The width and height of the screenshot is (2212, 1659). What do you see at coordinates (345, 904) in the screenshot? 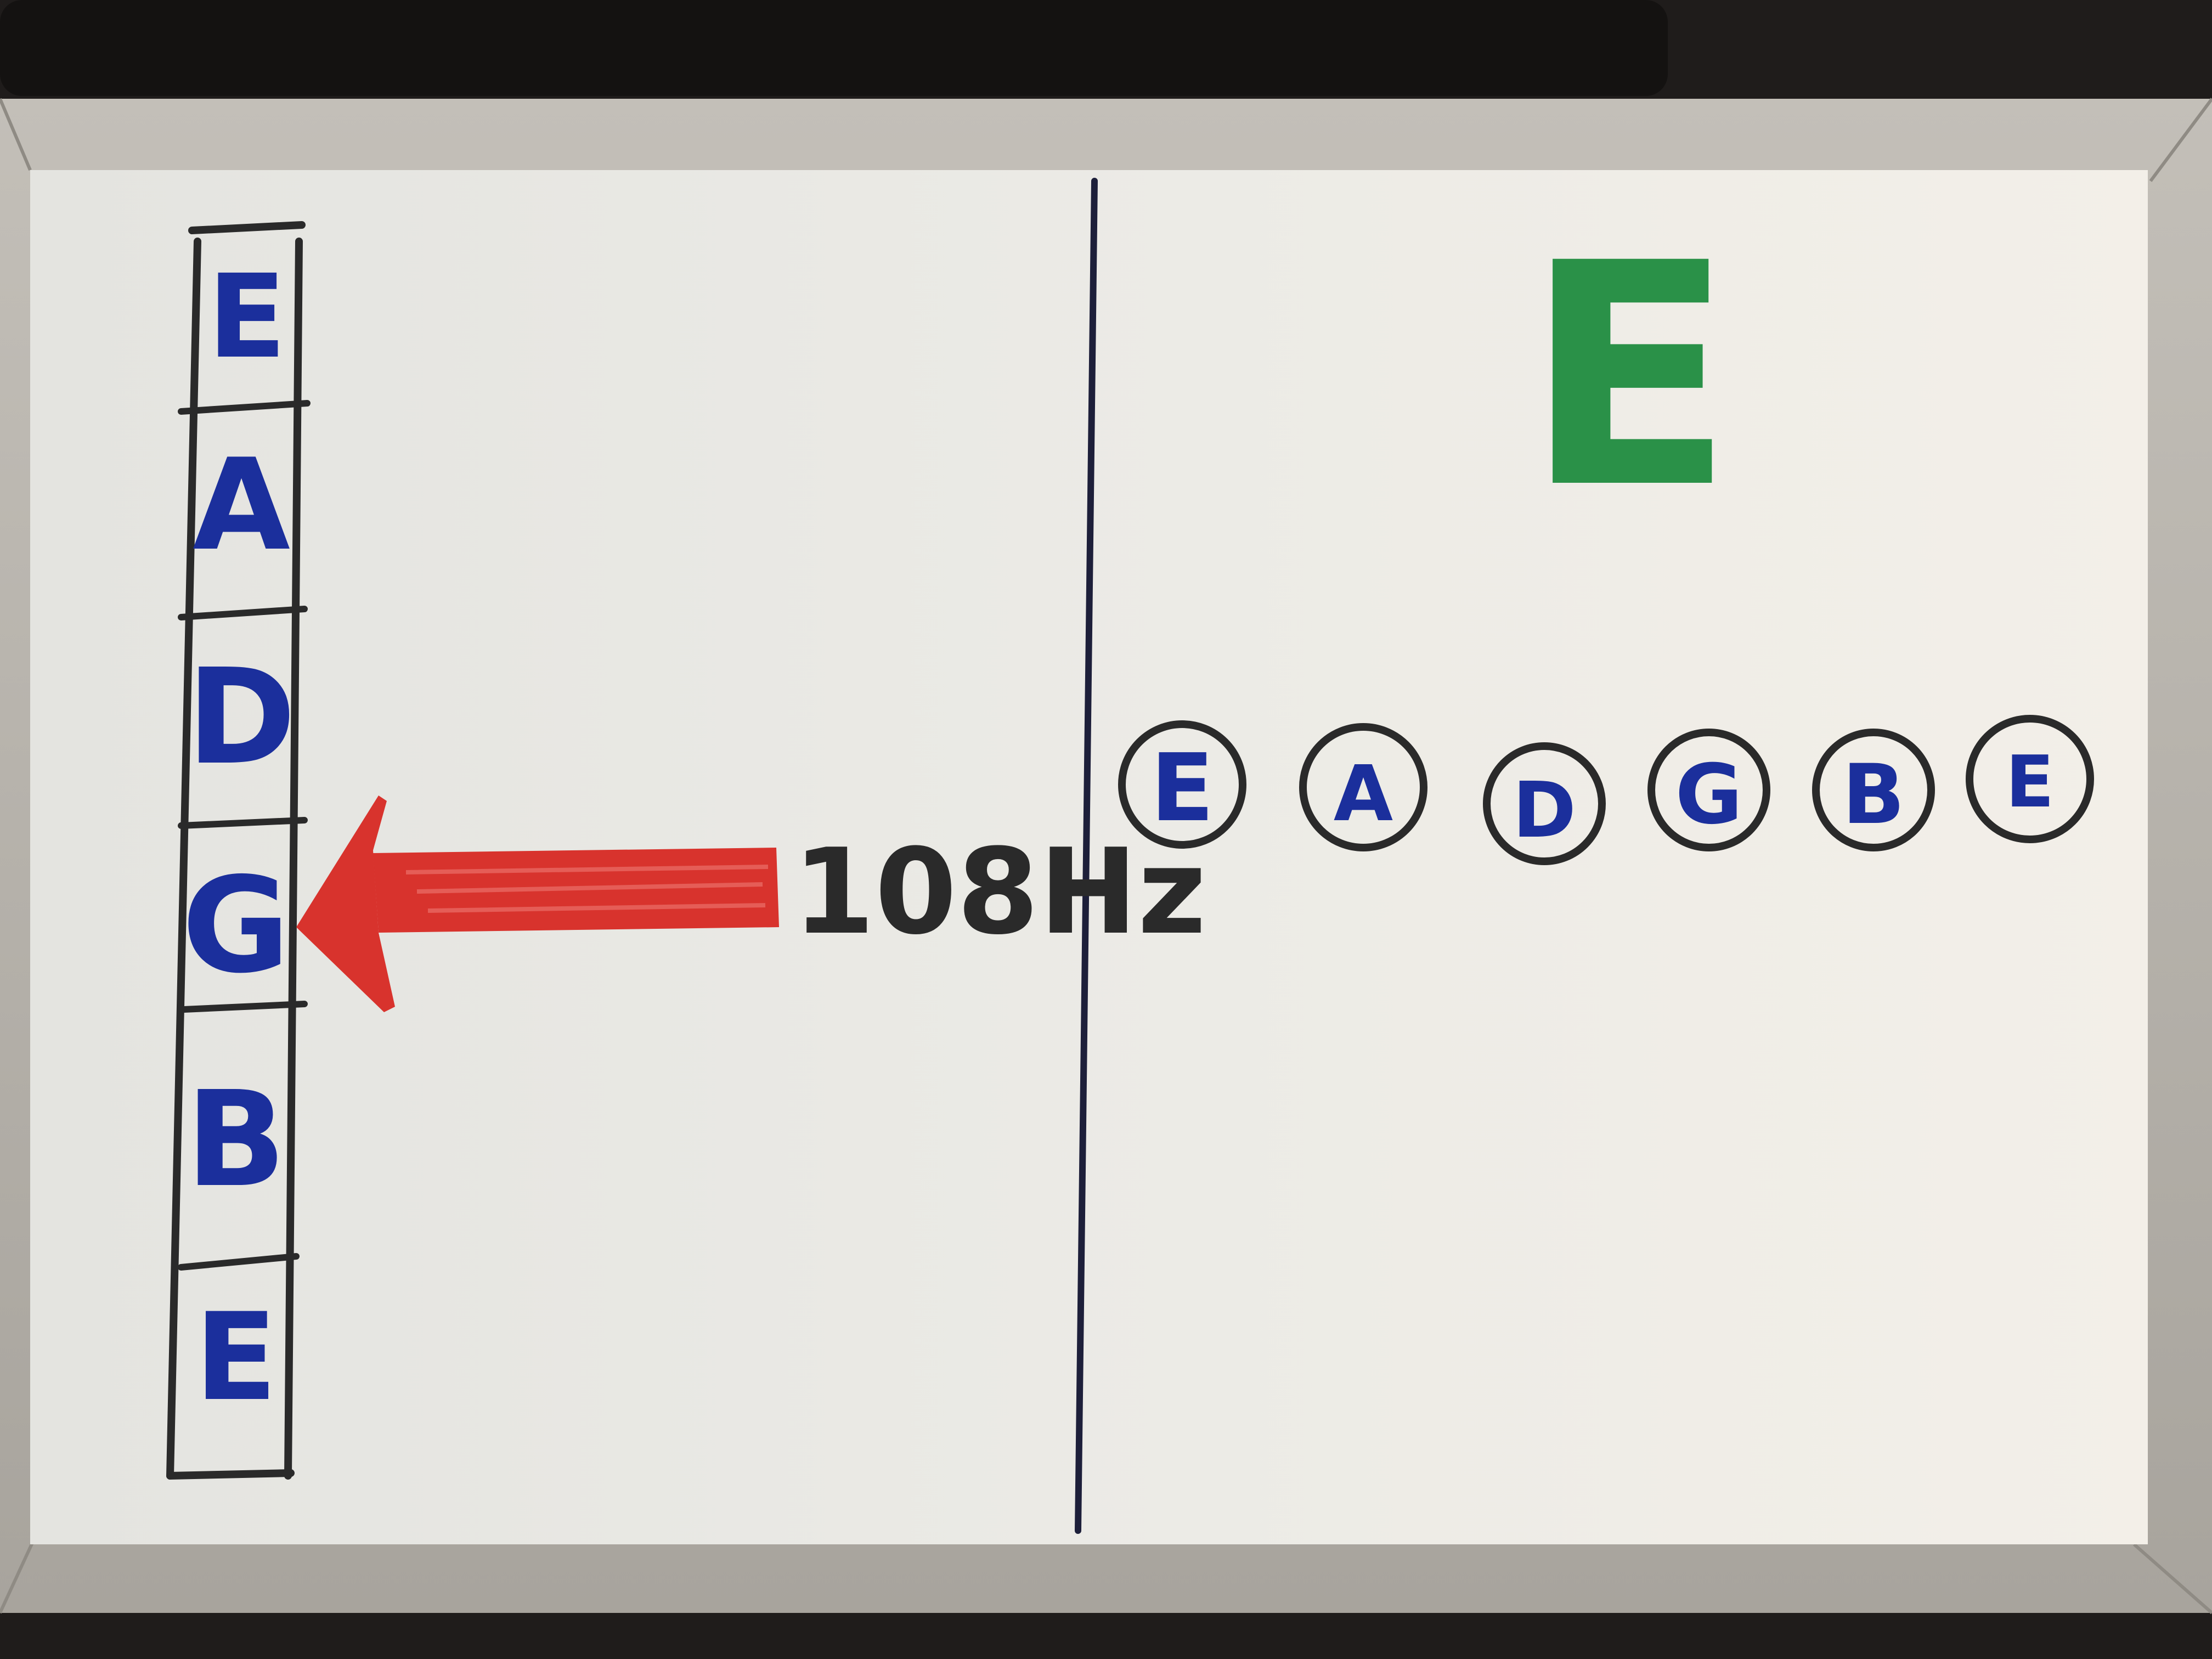
I see `red-arrow-head` at bounding box center [345, 904].